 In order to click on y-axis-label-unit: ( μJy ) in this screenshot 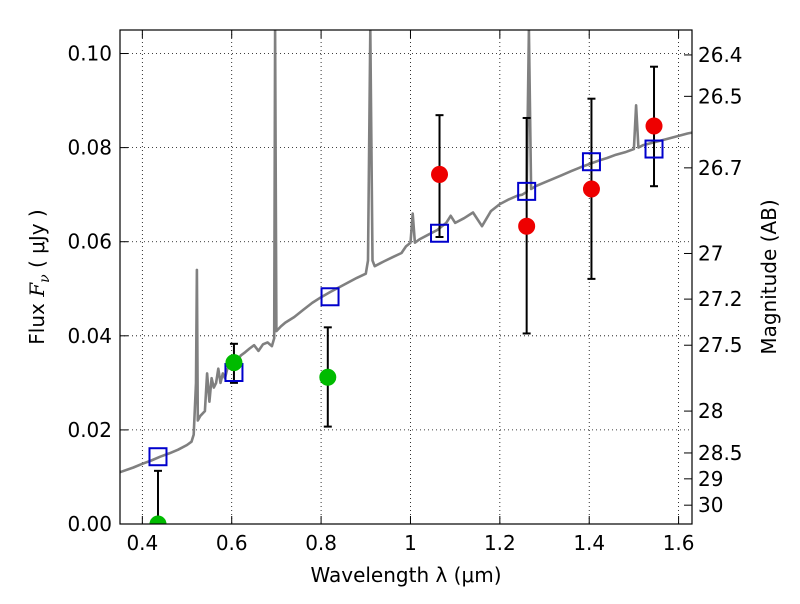, I will do `click(37, 241)`.